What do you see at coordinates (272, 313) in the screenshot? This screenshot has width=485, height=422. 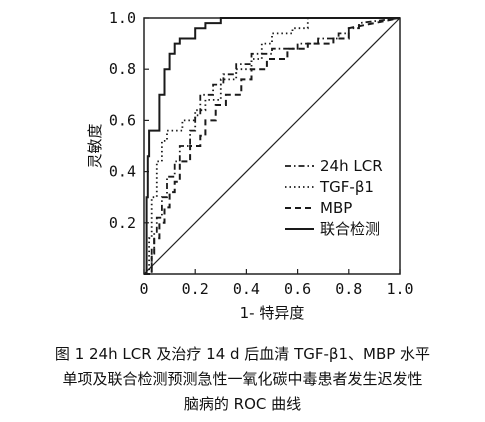 I see `x-axis-label: 1- 特异度` at bounding box center [272, 313].